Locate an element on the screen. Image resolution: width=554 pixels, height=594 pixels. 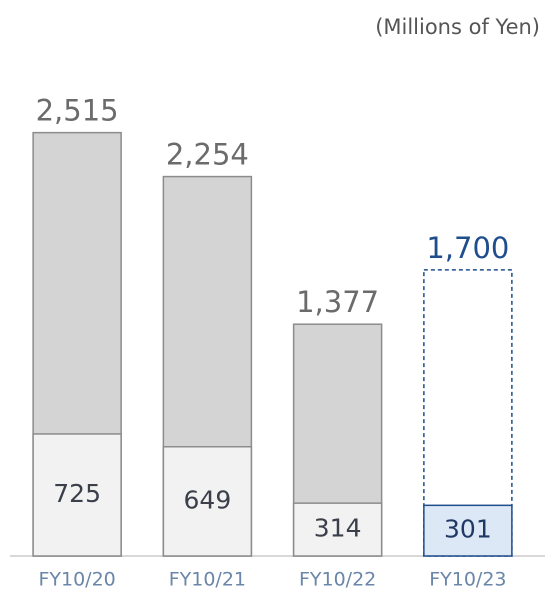
segment-label: 301 is located at coordinates (468, 529).